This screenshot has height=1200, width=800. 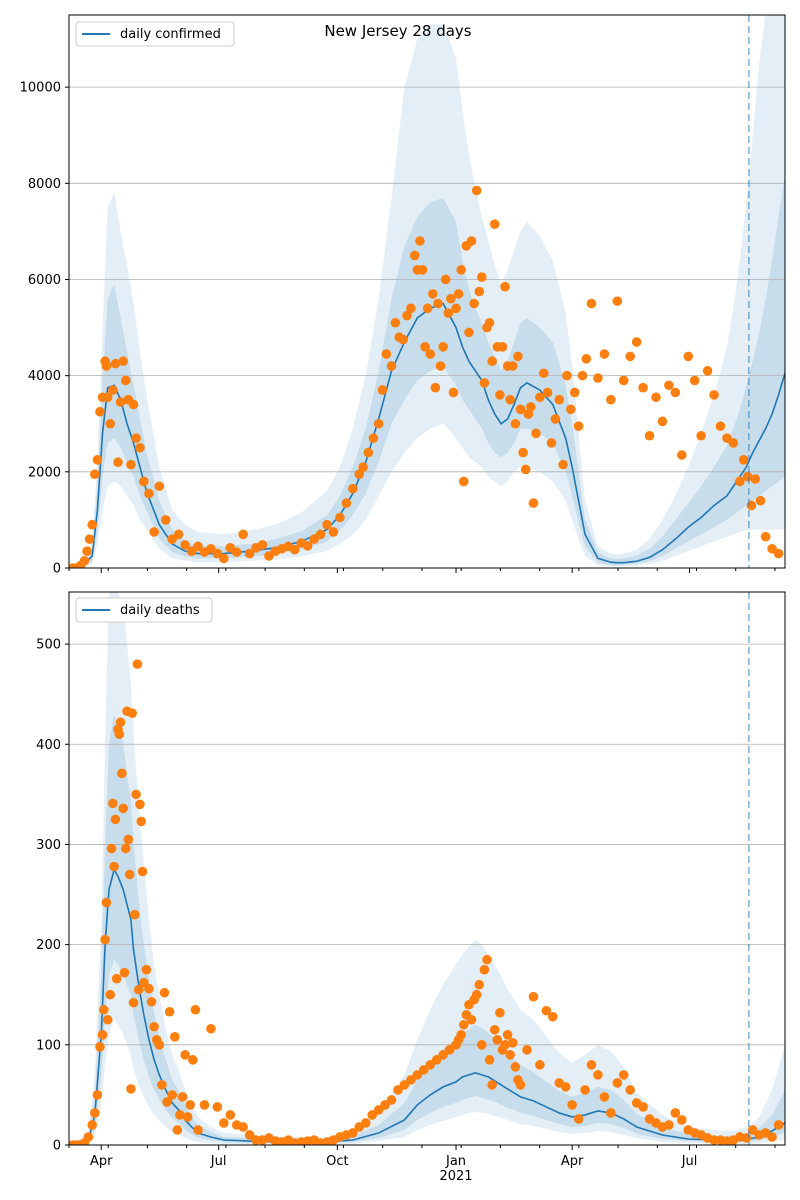 I want to click on deaths-y-tick-label: 400, so click(x=48, y=745).